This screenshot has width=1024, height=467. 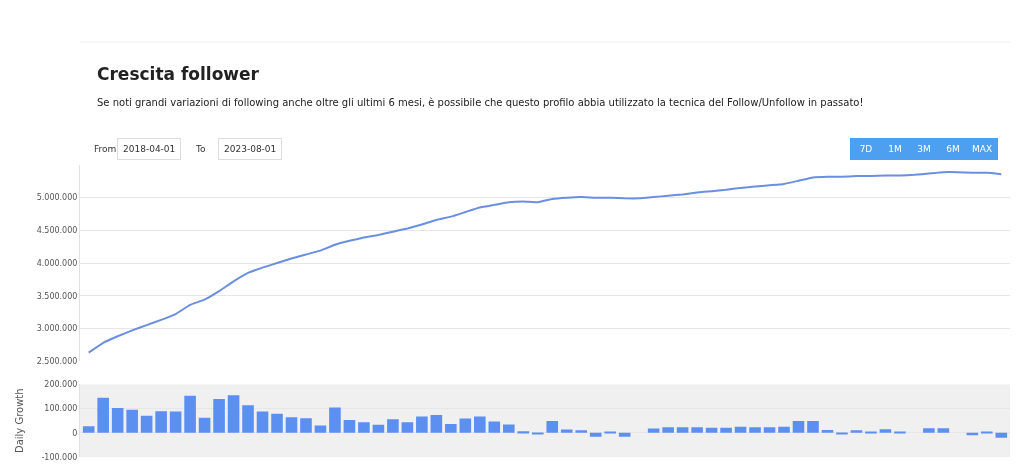 What do you see at coordinates (57, 361) in the screenshot?
I see `y-tick-label: 2.500.000` at bounding box center [57, 361].